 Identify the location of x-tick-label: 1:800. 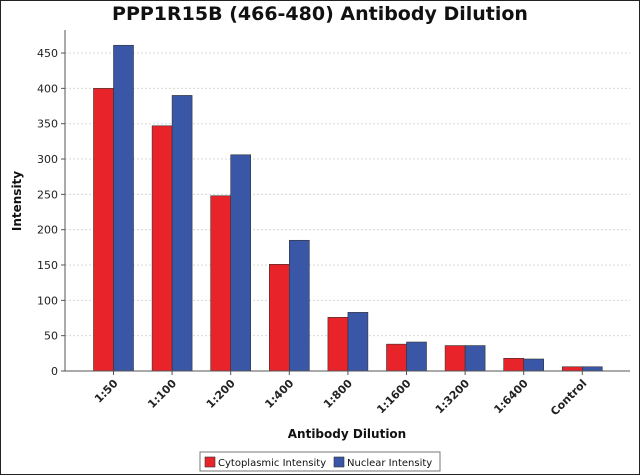
(338, 394).